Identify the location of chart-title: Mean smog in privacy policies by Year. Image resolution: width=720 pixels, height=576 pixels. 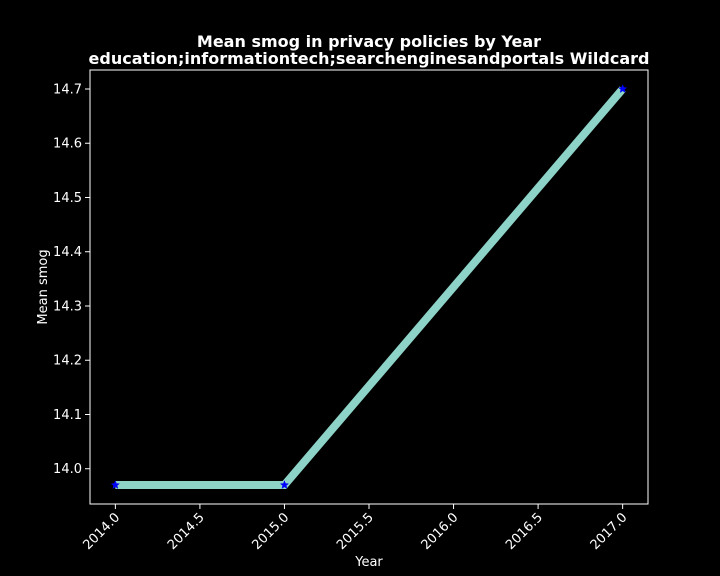
(369, 41).